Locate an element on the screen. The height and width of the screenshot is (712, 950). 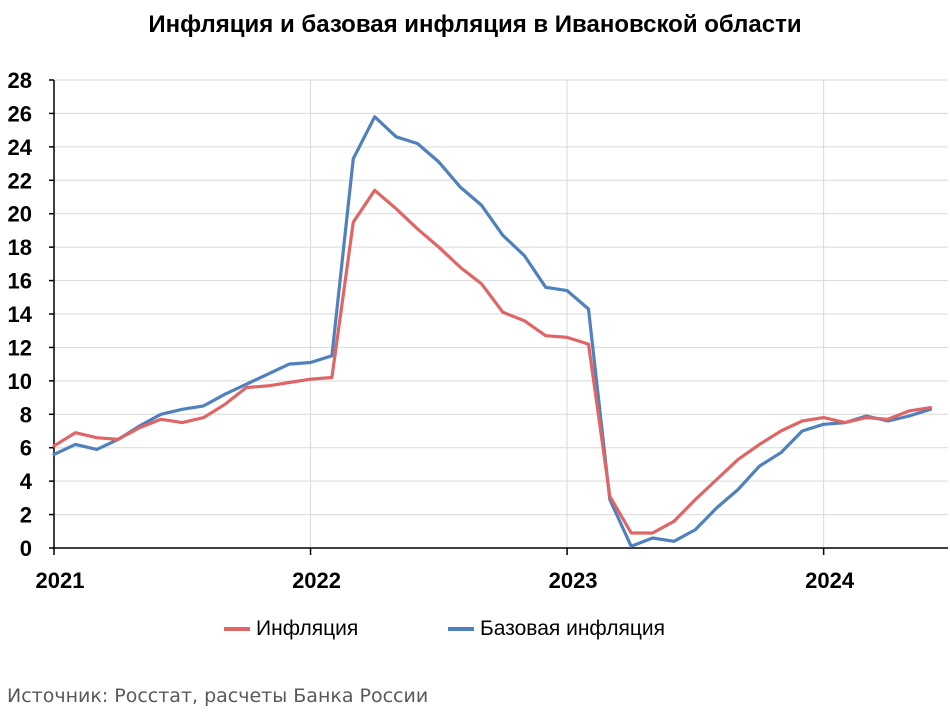
legend-swatch-inflation is located at coordinates (237, 629).